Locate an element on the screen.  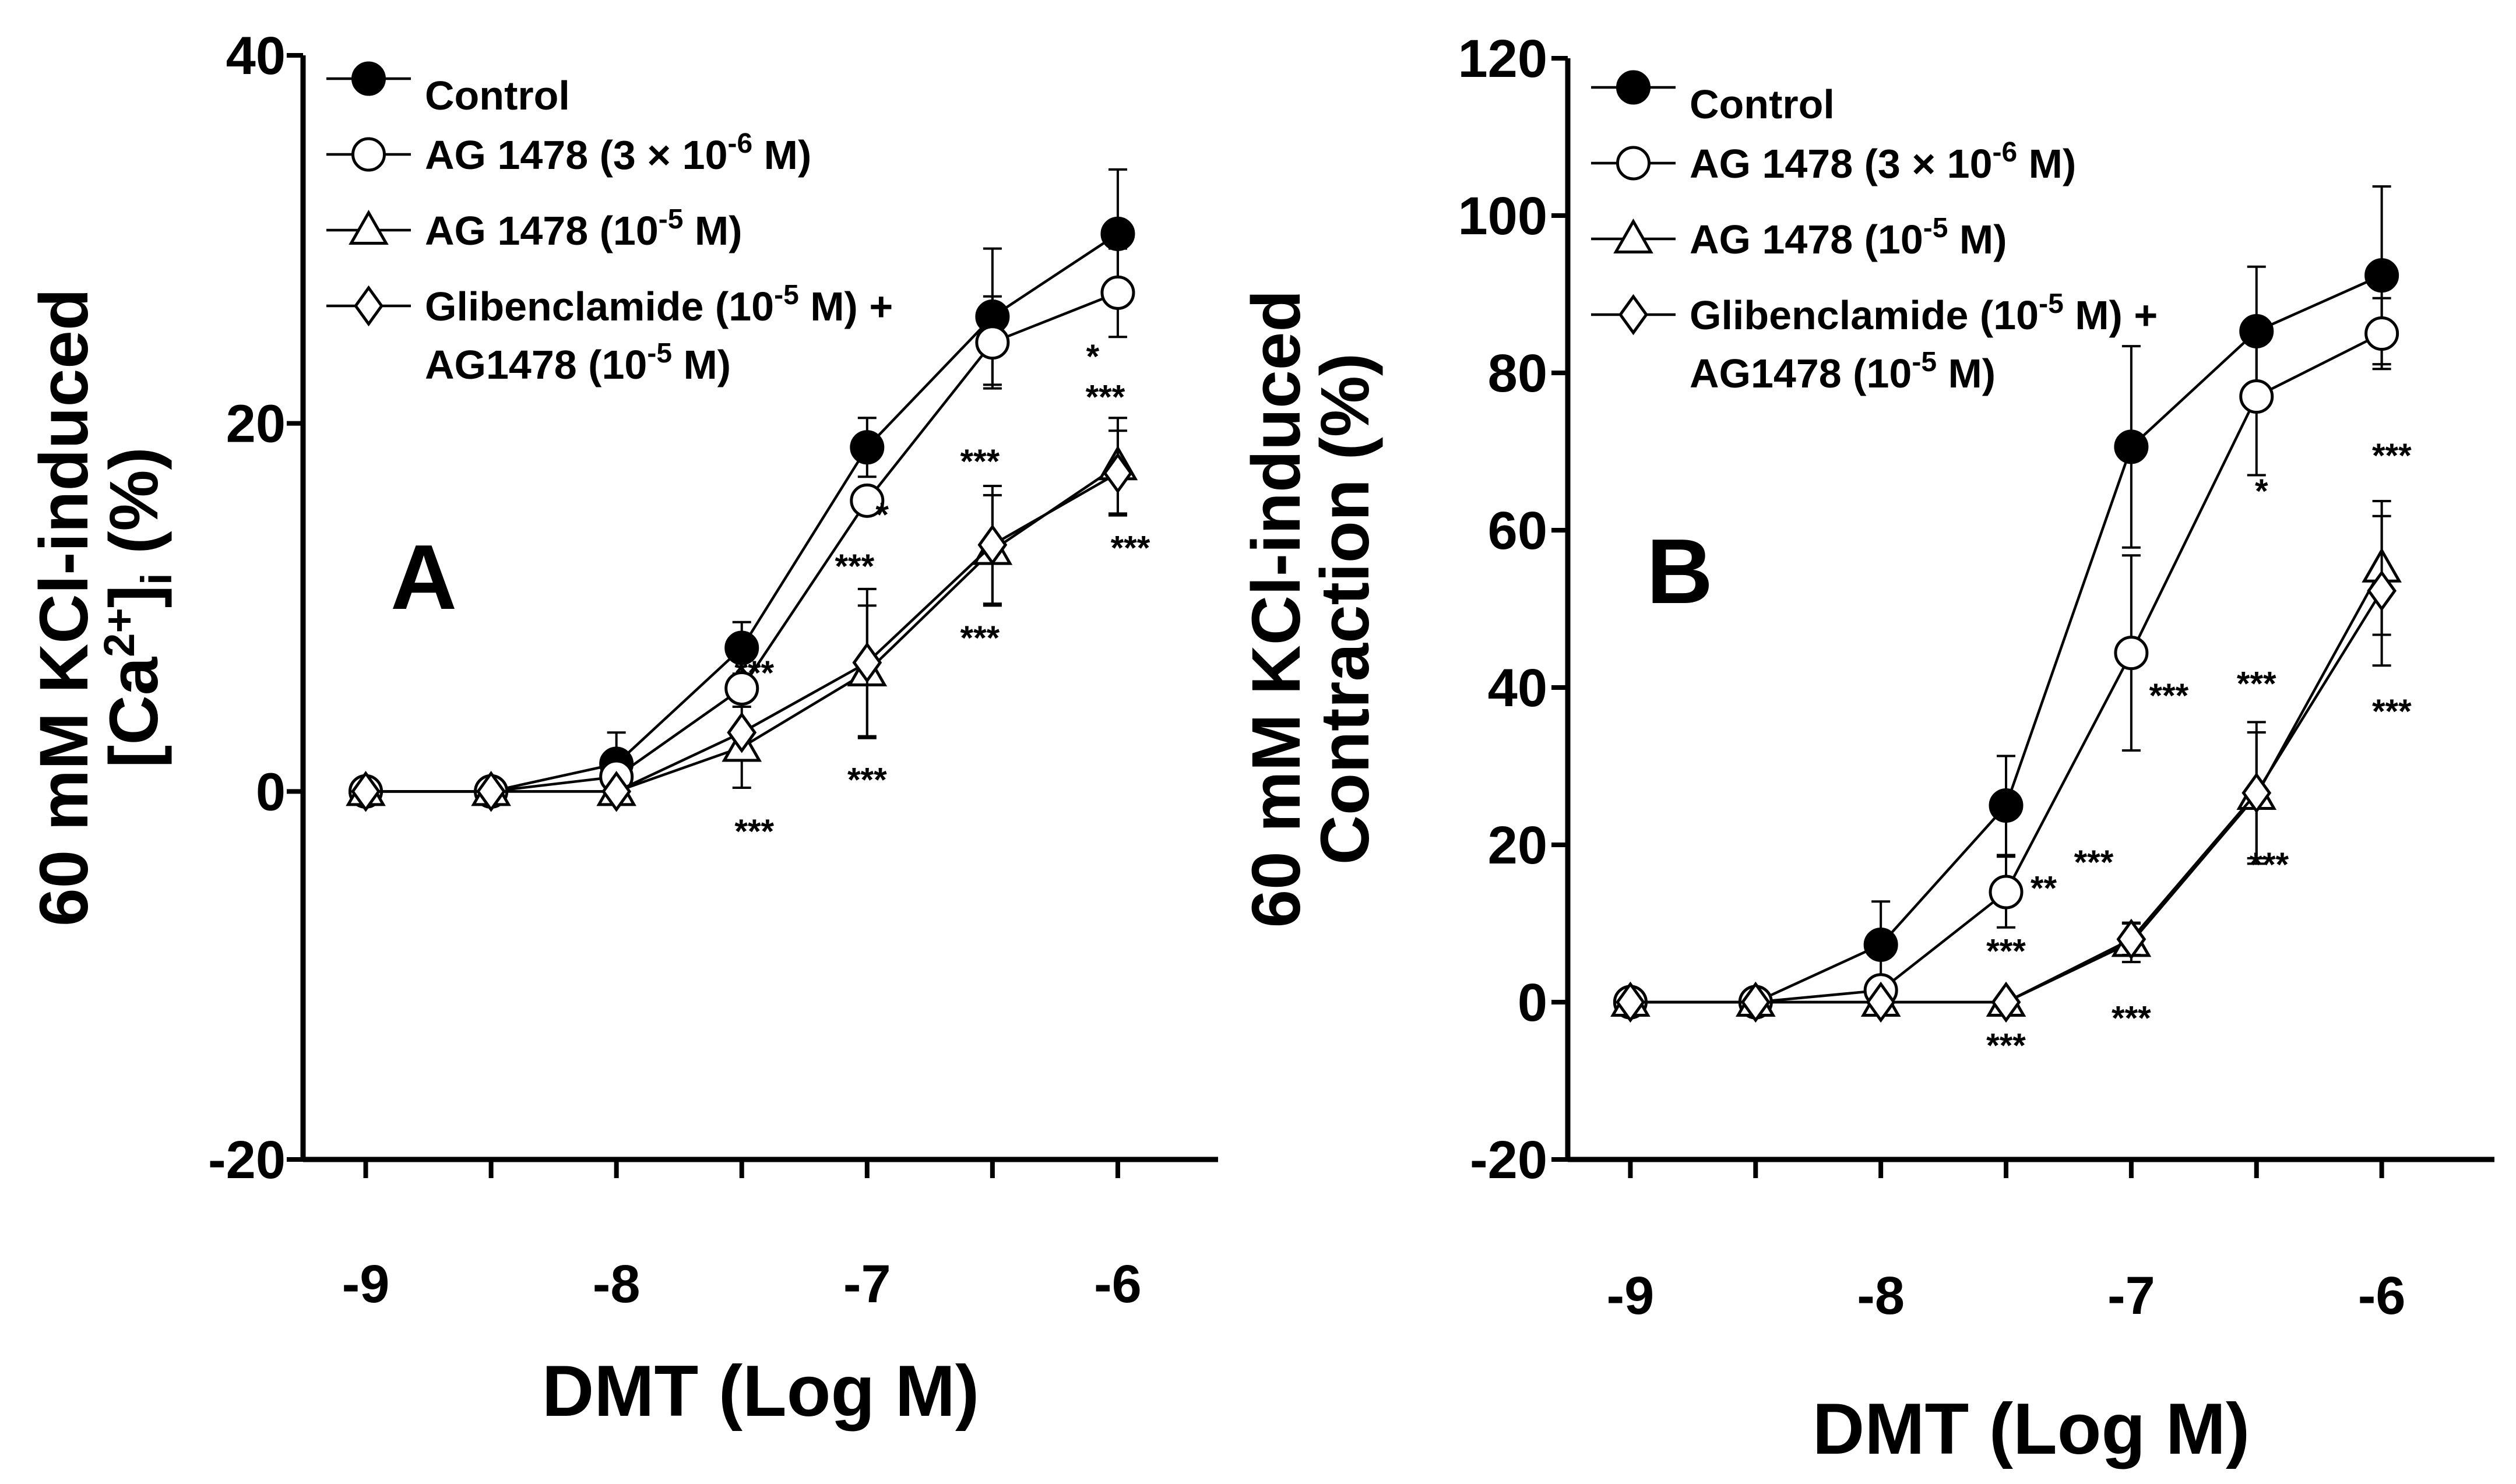
legend-entry: AG 1478 (10-5 M) is located at coordinates (534, 228).